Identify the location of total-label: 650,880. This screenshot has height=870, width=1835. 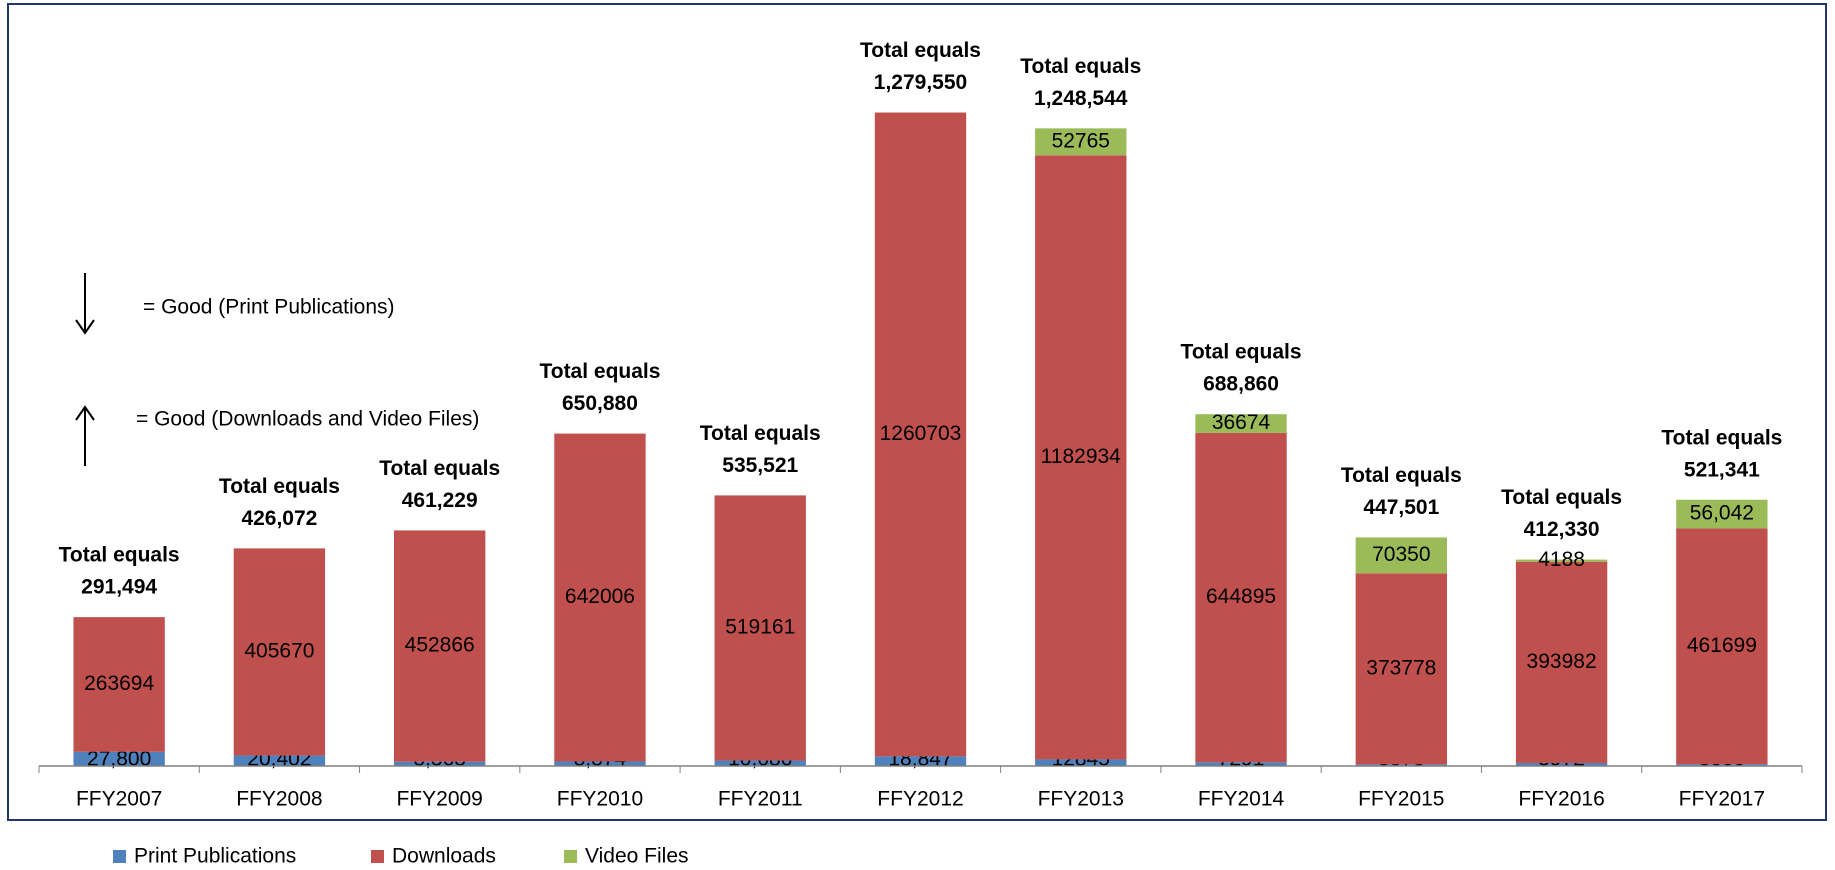
(600, 403).